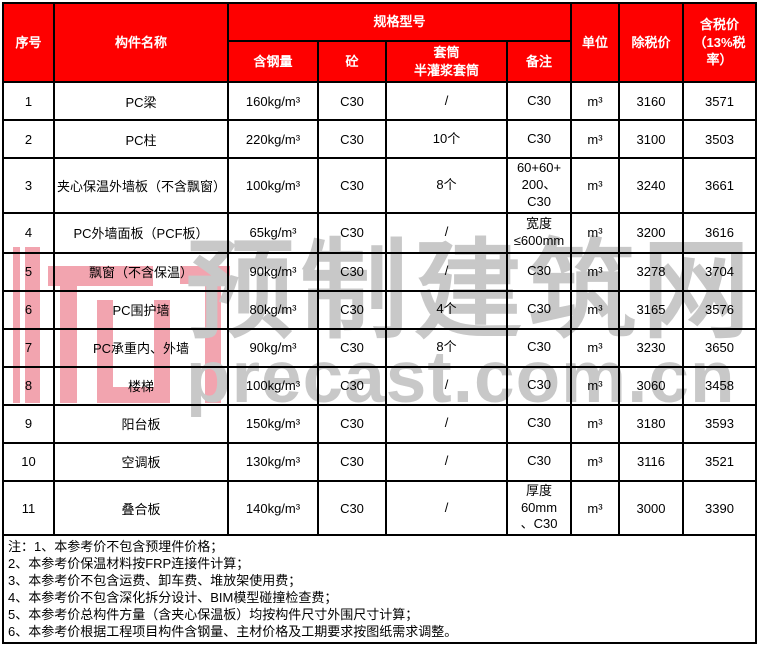 The height and width of the screenshot is (651, 760). What do you see at coordinates (720, 508) in the screenshot?
I see `cell-price-incl: 3390` at bounding box center [720, 508].